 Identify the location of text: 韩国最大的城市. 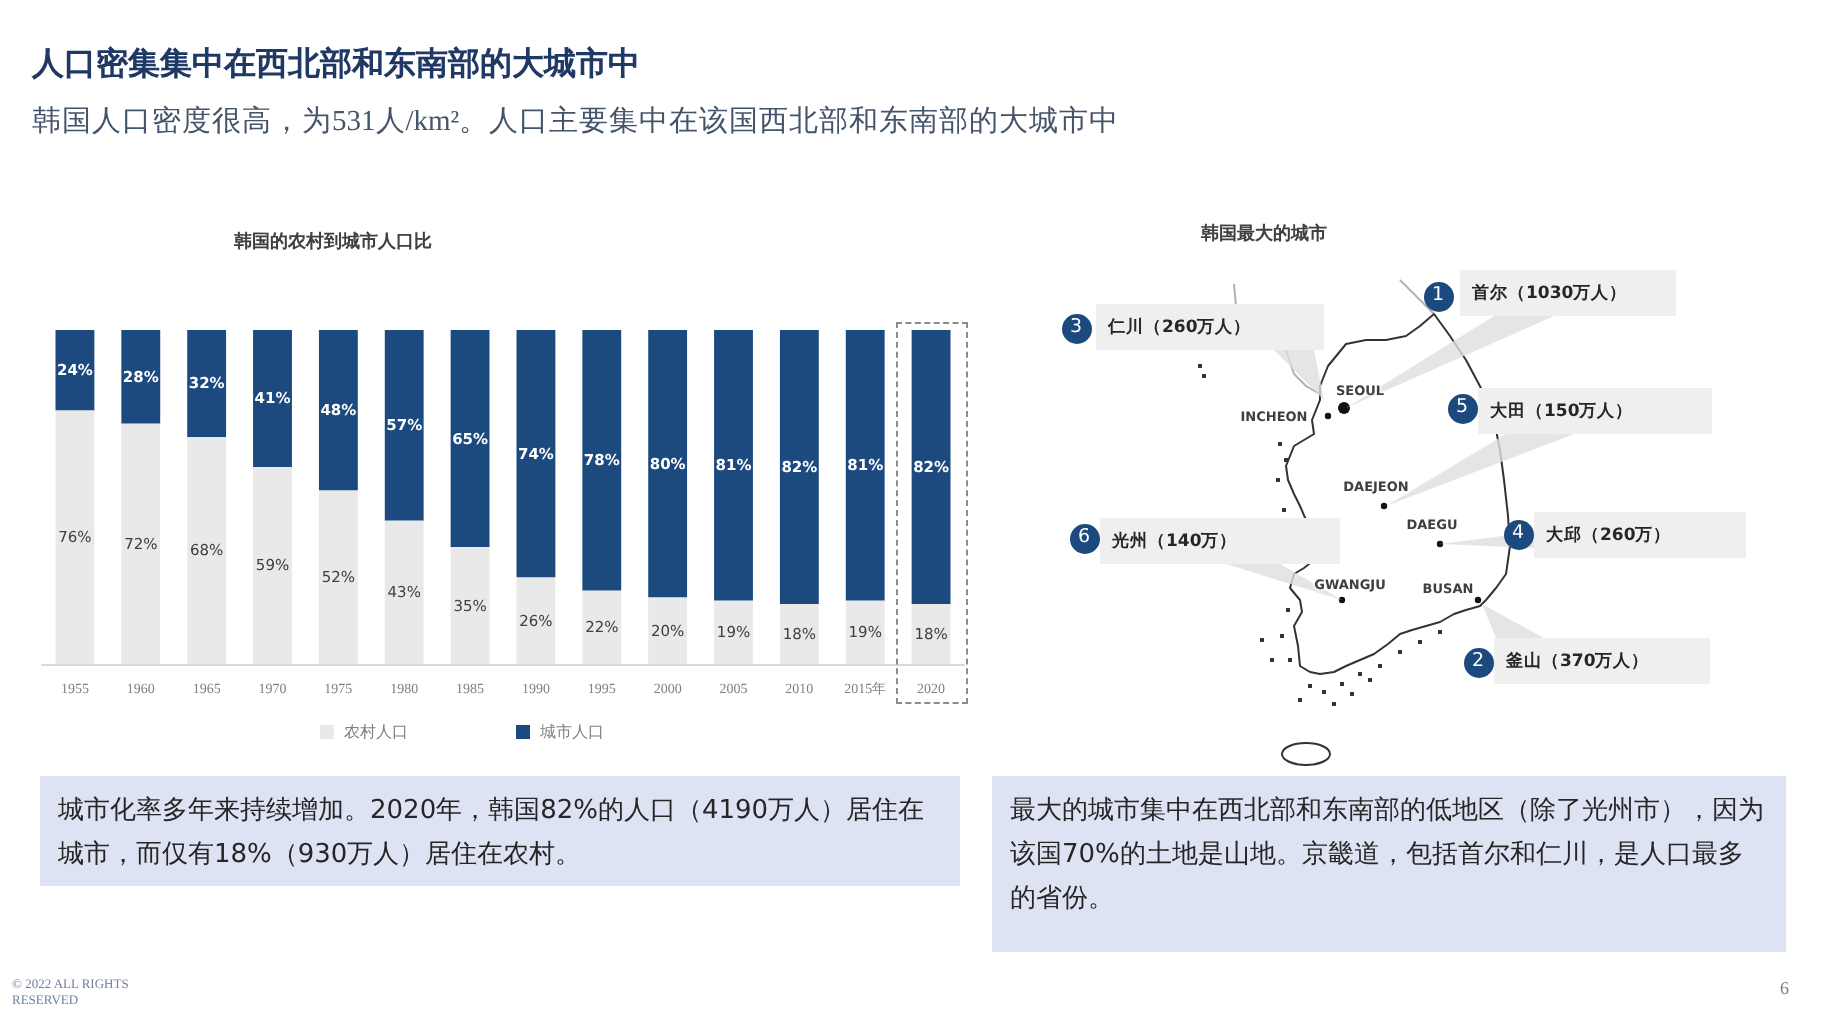
(1264, 234).